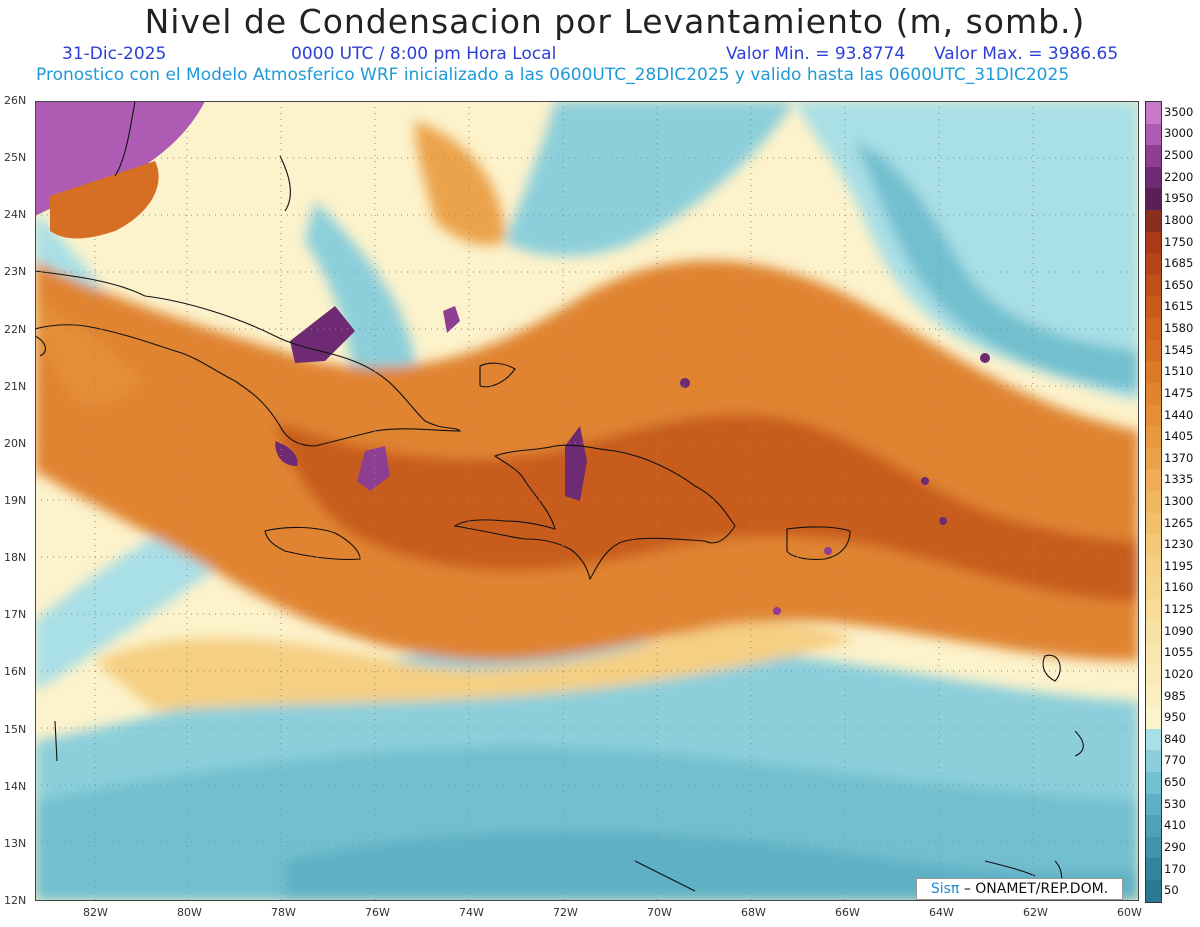 This screenshot has width=1200, height=927. Describe the element at coordinates (1175, 738) in the screenshot. I see `colorbar-tick-label: 840` at that location.